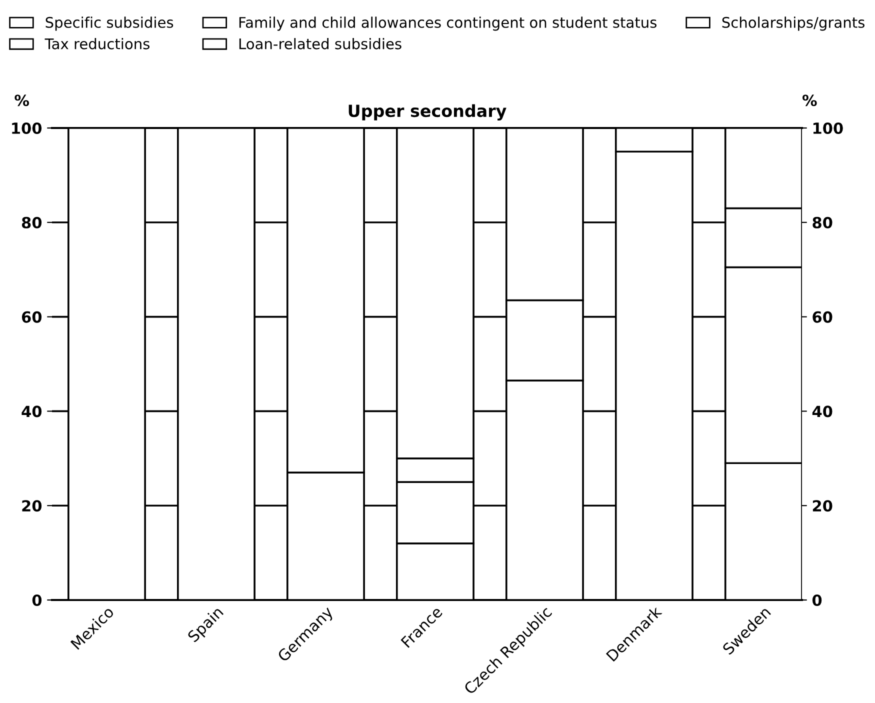 Image resolution: width=875 pixels, height=703 pixels. Describe the element at coordinates (822, 506) in the screenshot. I see `y2-tick-label: 20` at that location.